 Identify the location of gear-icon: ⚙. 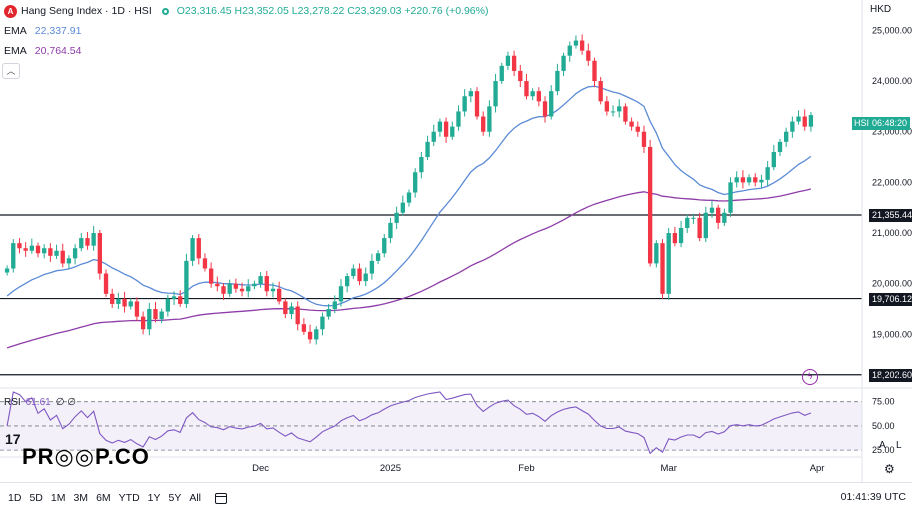
(889, 469).